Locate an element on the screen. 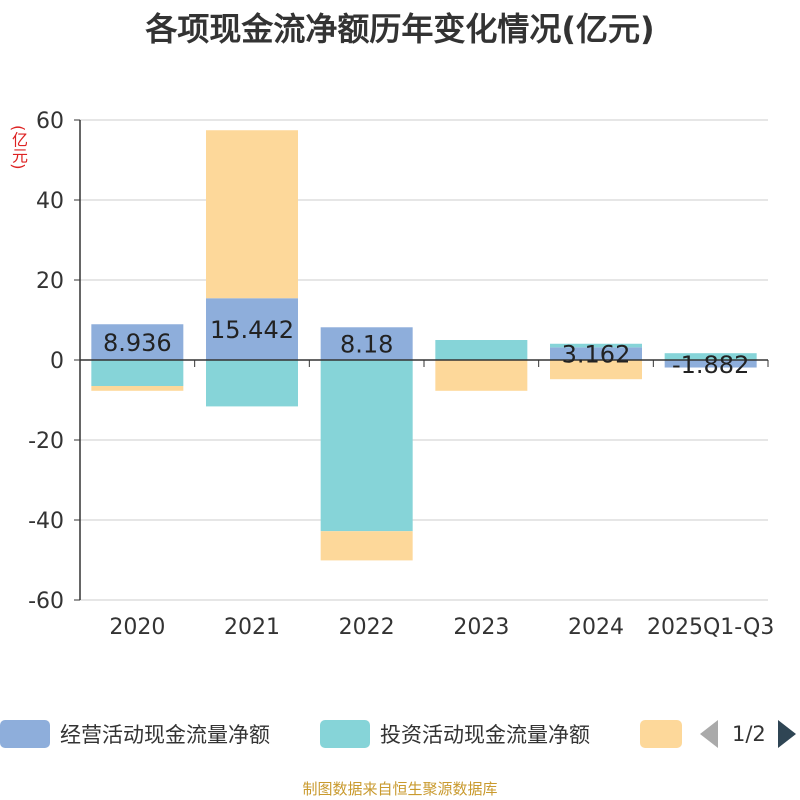 Image resolution: width=800 pixels, height=800 pixels. y-axis-unit-label: (亿元) is located at coordinates (18, 147).